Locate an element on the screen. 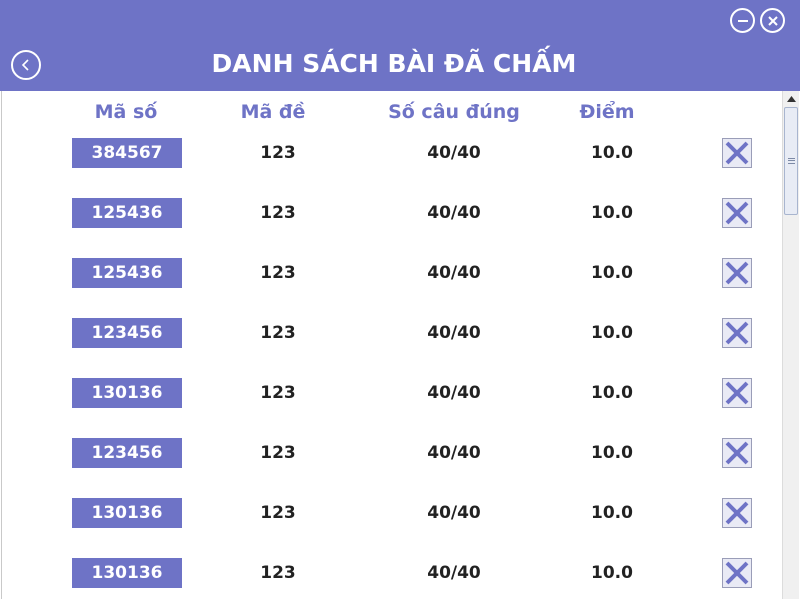 This screenshot has height=599, width=800. arrow-up-icon is located at coordinates (791, 99).